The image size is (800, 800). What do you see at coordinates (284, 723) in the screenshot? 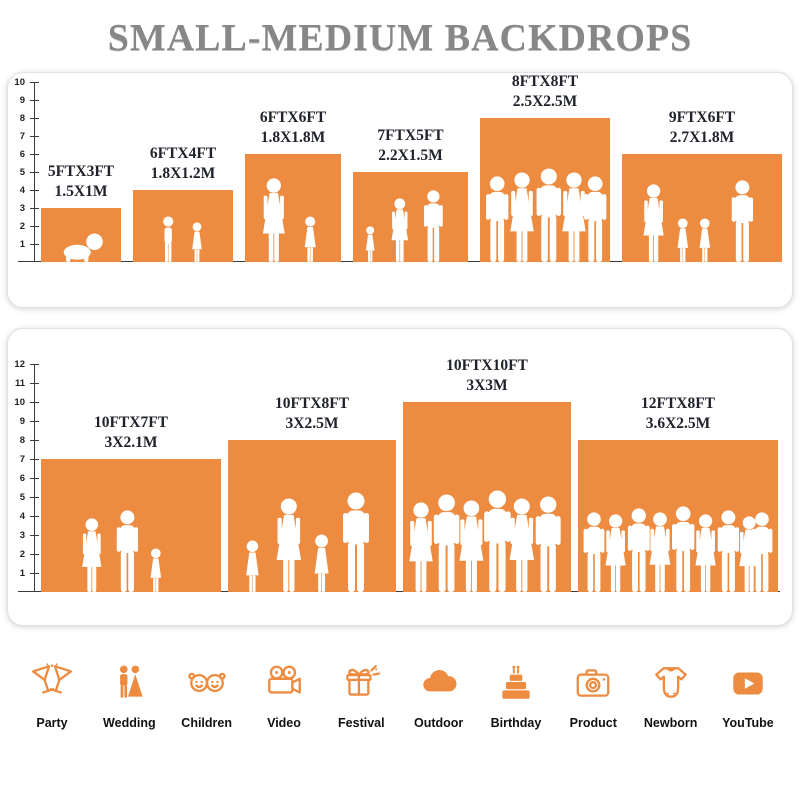
I see `category-label: Video` at bounding box center [284, 723].